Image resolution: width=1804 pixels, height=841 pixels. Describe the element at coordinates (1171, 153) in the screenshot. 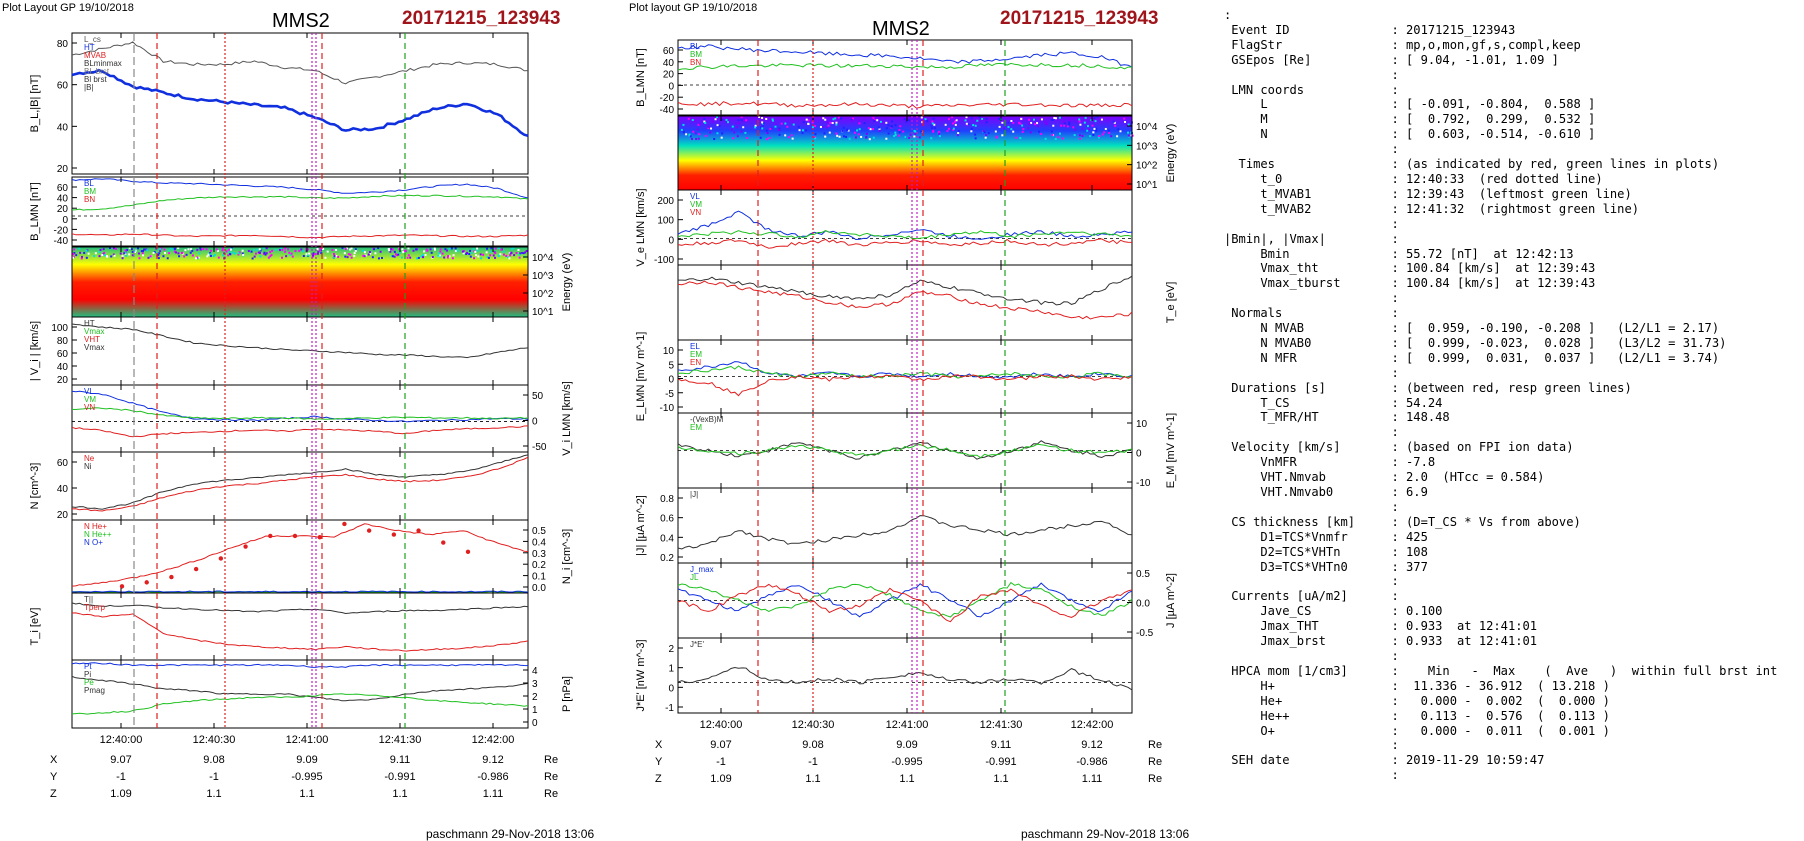

I see `y-axis-label-right: Energy (eV)` at that location.